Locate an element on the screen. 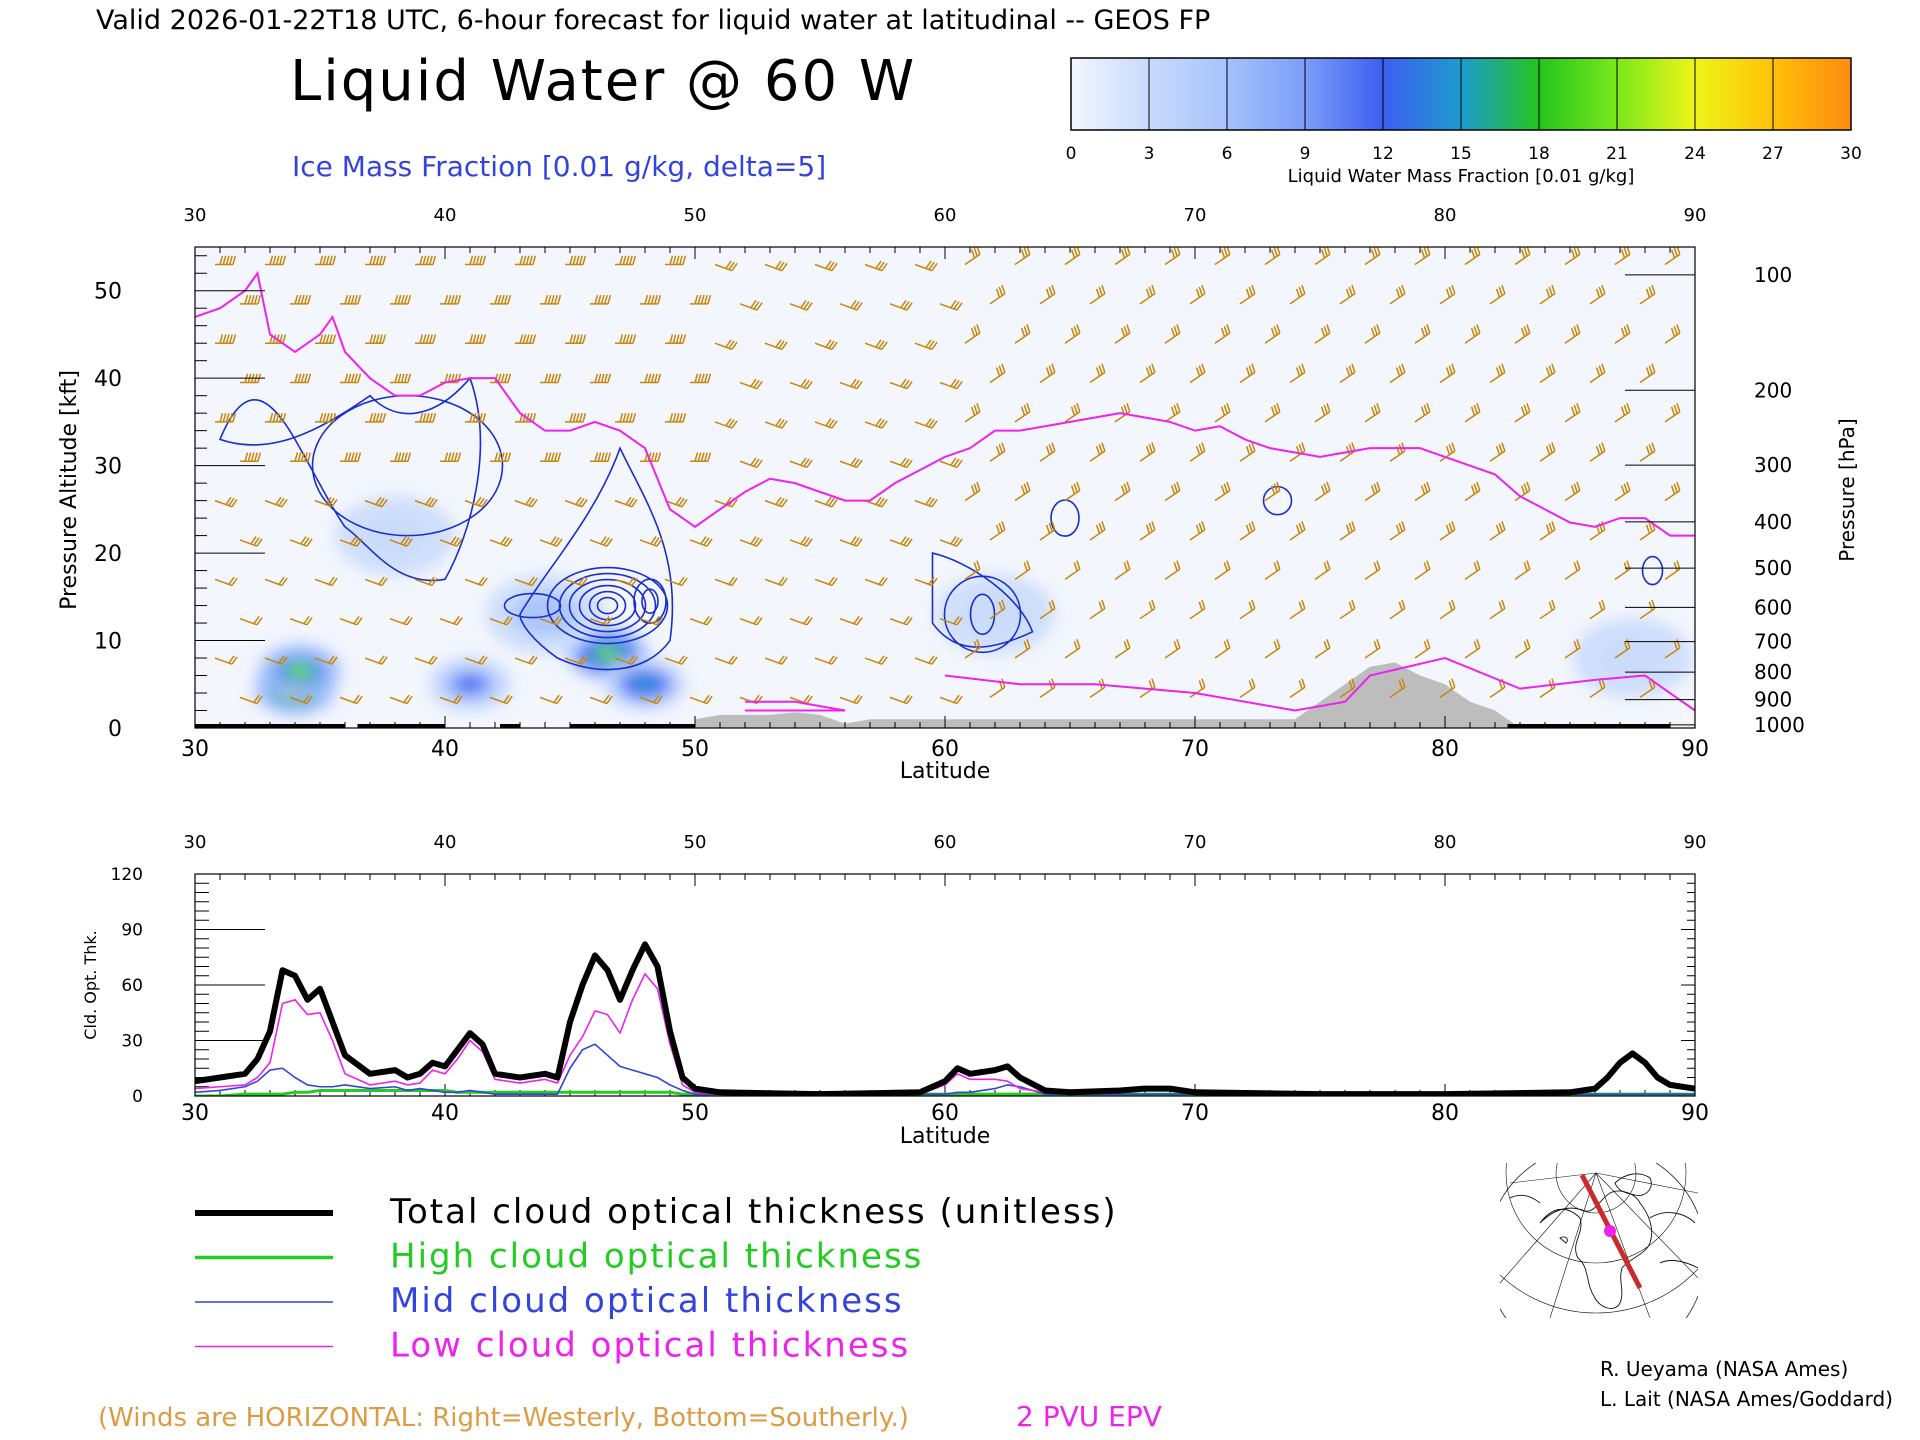 This screenshot has height=1440, width=1920. bottom-x-tick-label: 90 is located at coordinates (1695, 749).